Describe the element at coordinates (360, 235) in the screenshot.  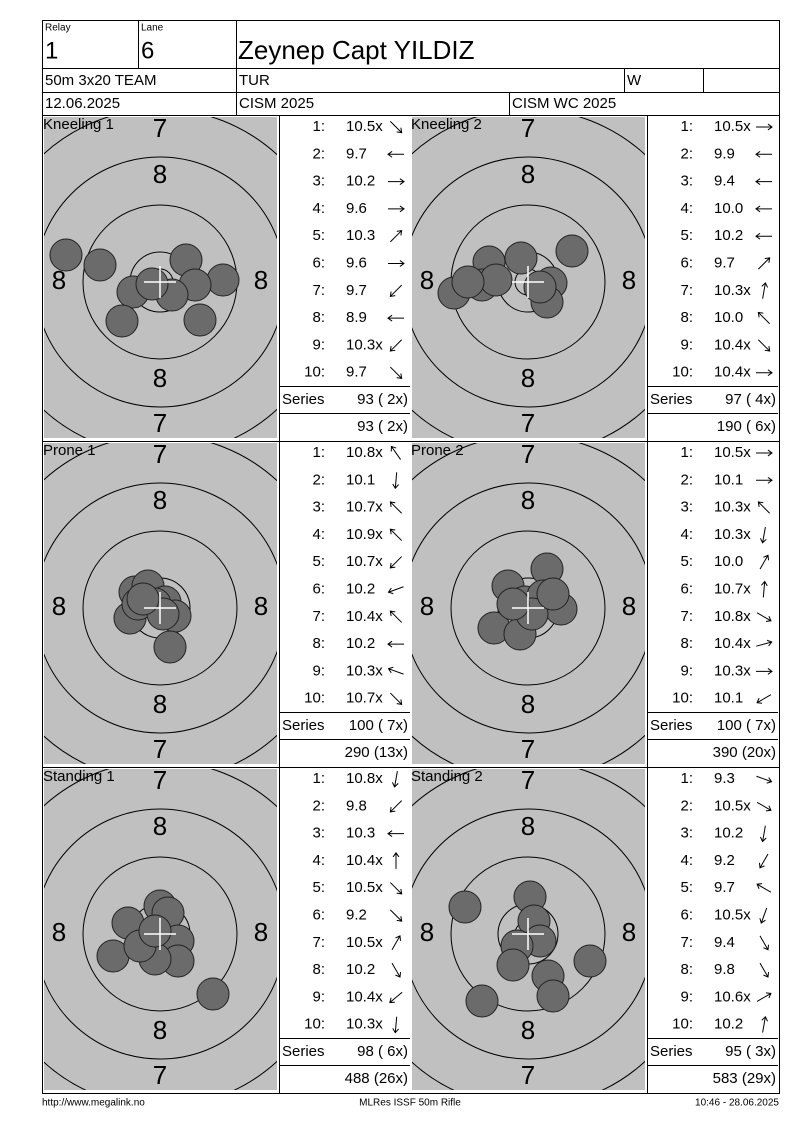
I see `shot-score: 10.3` at that location.